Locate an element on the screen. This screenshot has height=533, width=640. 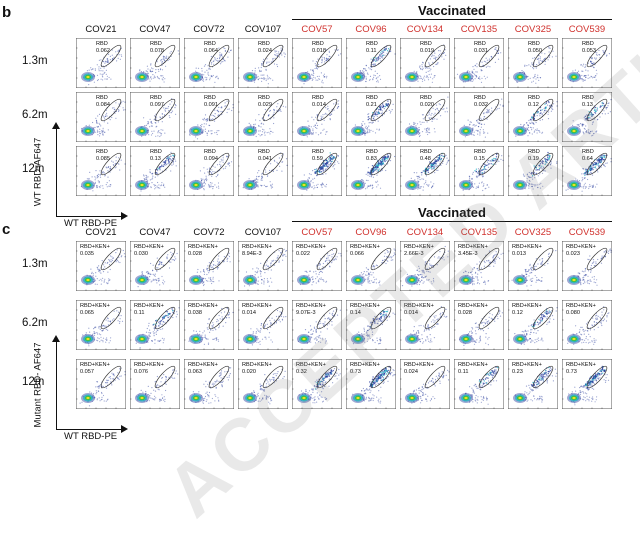
y-axis-label: WT RBD-AF647 is located at coordinates (38, 172).